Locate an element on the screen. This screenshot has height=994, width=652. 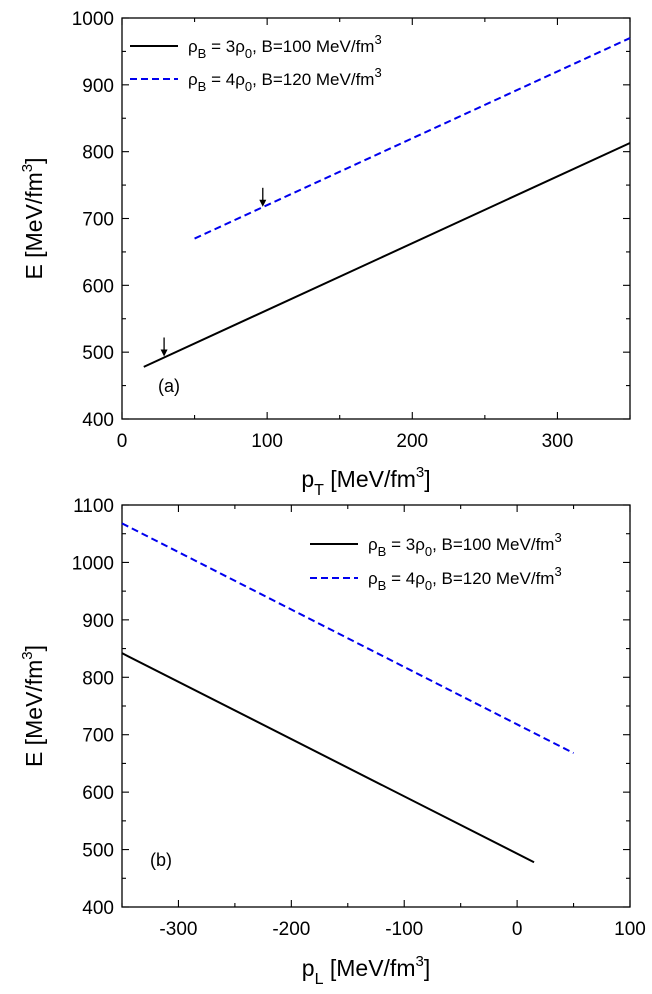
x-axis-label-sub: L is located at coordinates (319, 979).